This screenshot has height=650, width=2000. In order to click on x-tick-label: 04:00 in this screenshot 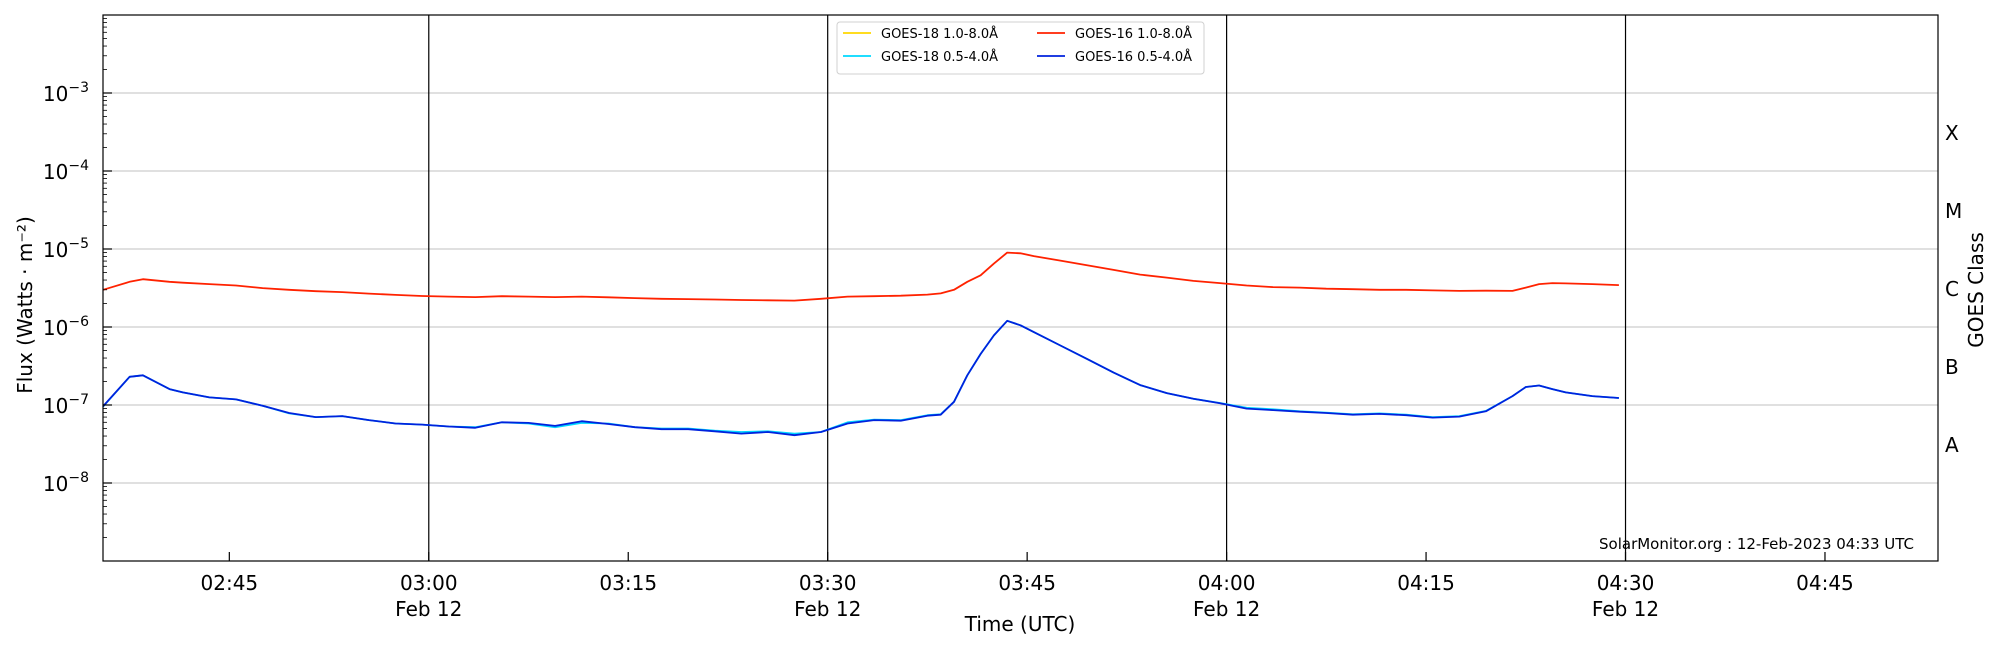, I will do `click(1227, 583)`.